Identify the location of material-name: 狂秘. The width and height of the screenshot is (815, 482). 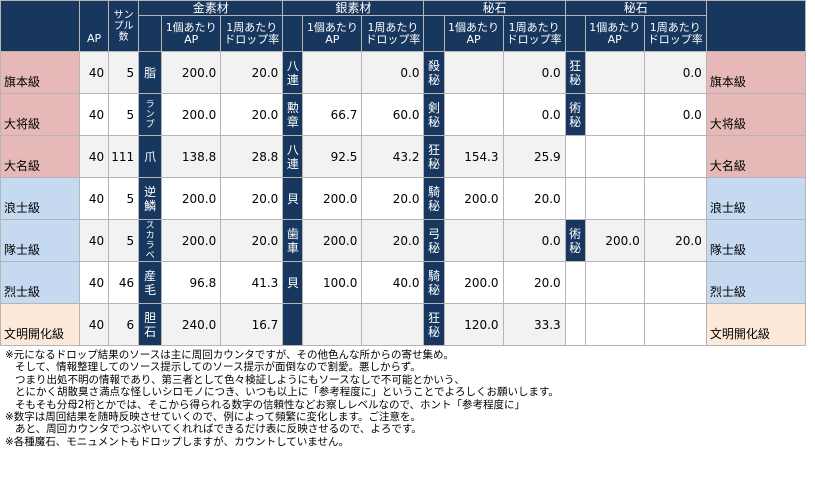
(434, 156).